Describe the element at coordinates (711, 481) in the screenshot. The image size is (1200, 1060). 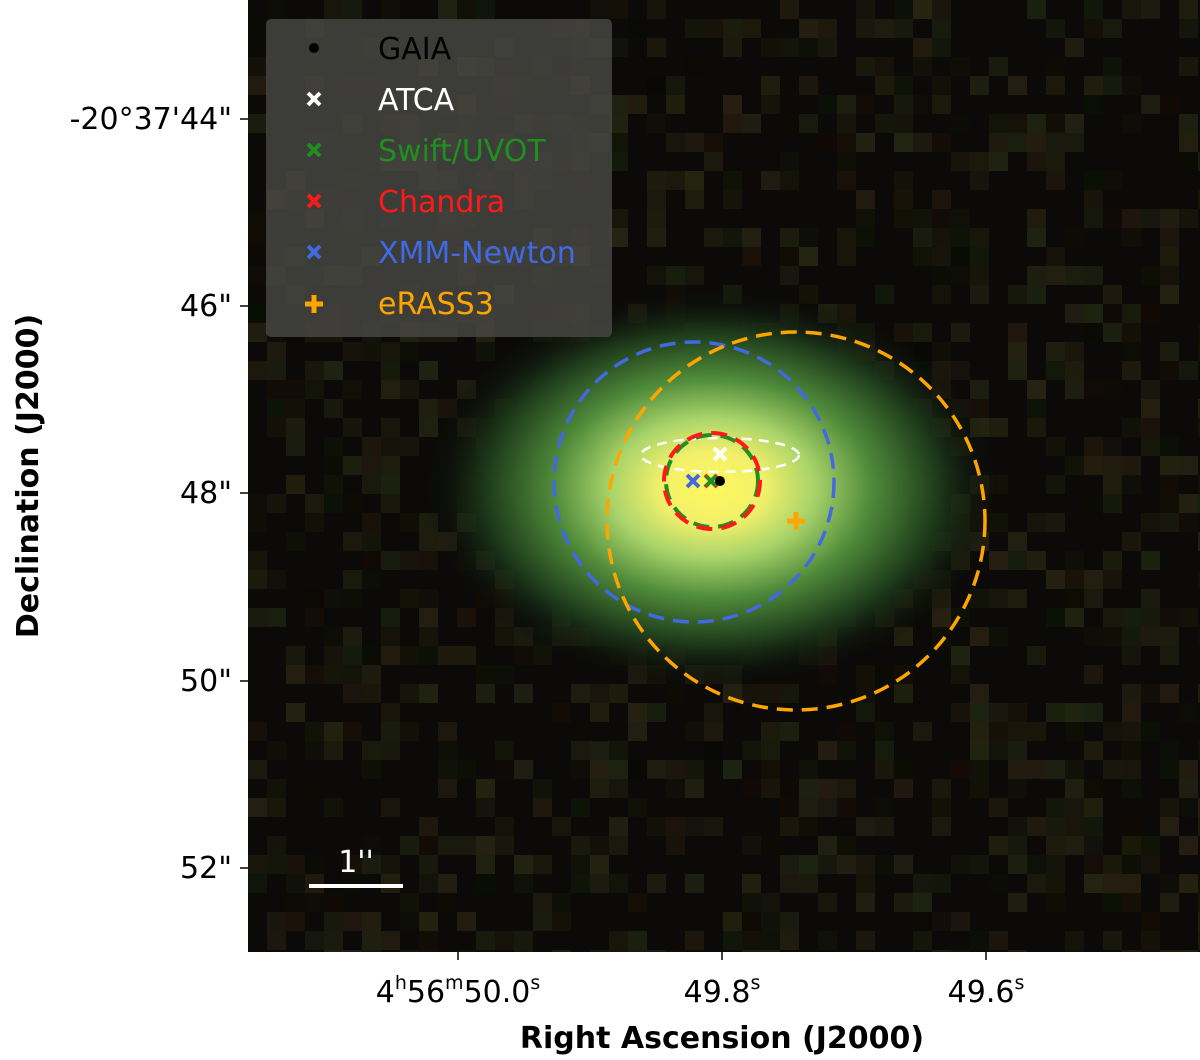
I see `swift-uvot-position-marker` at that location.